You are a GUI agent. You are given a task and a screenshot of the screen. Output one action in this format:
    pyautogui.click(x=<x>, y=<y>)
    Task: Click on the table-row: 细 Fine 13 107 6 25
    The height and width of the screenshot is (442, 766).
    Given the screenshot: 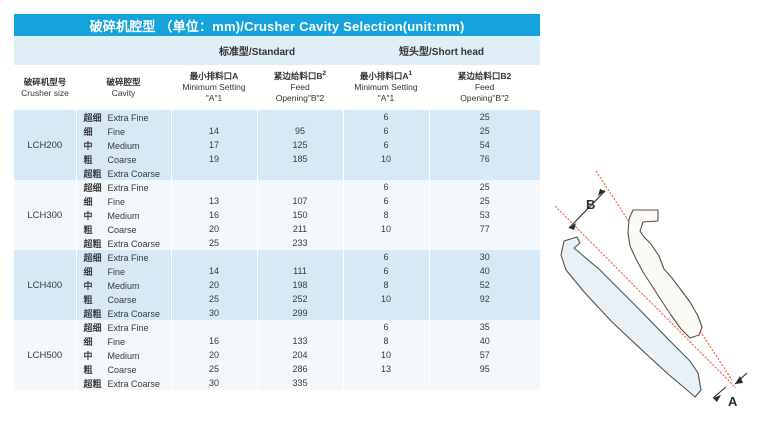 What is the action you would take?
    pyautogui.click(x=277, y=201)
    